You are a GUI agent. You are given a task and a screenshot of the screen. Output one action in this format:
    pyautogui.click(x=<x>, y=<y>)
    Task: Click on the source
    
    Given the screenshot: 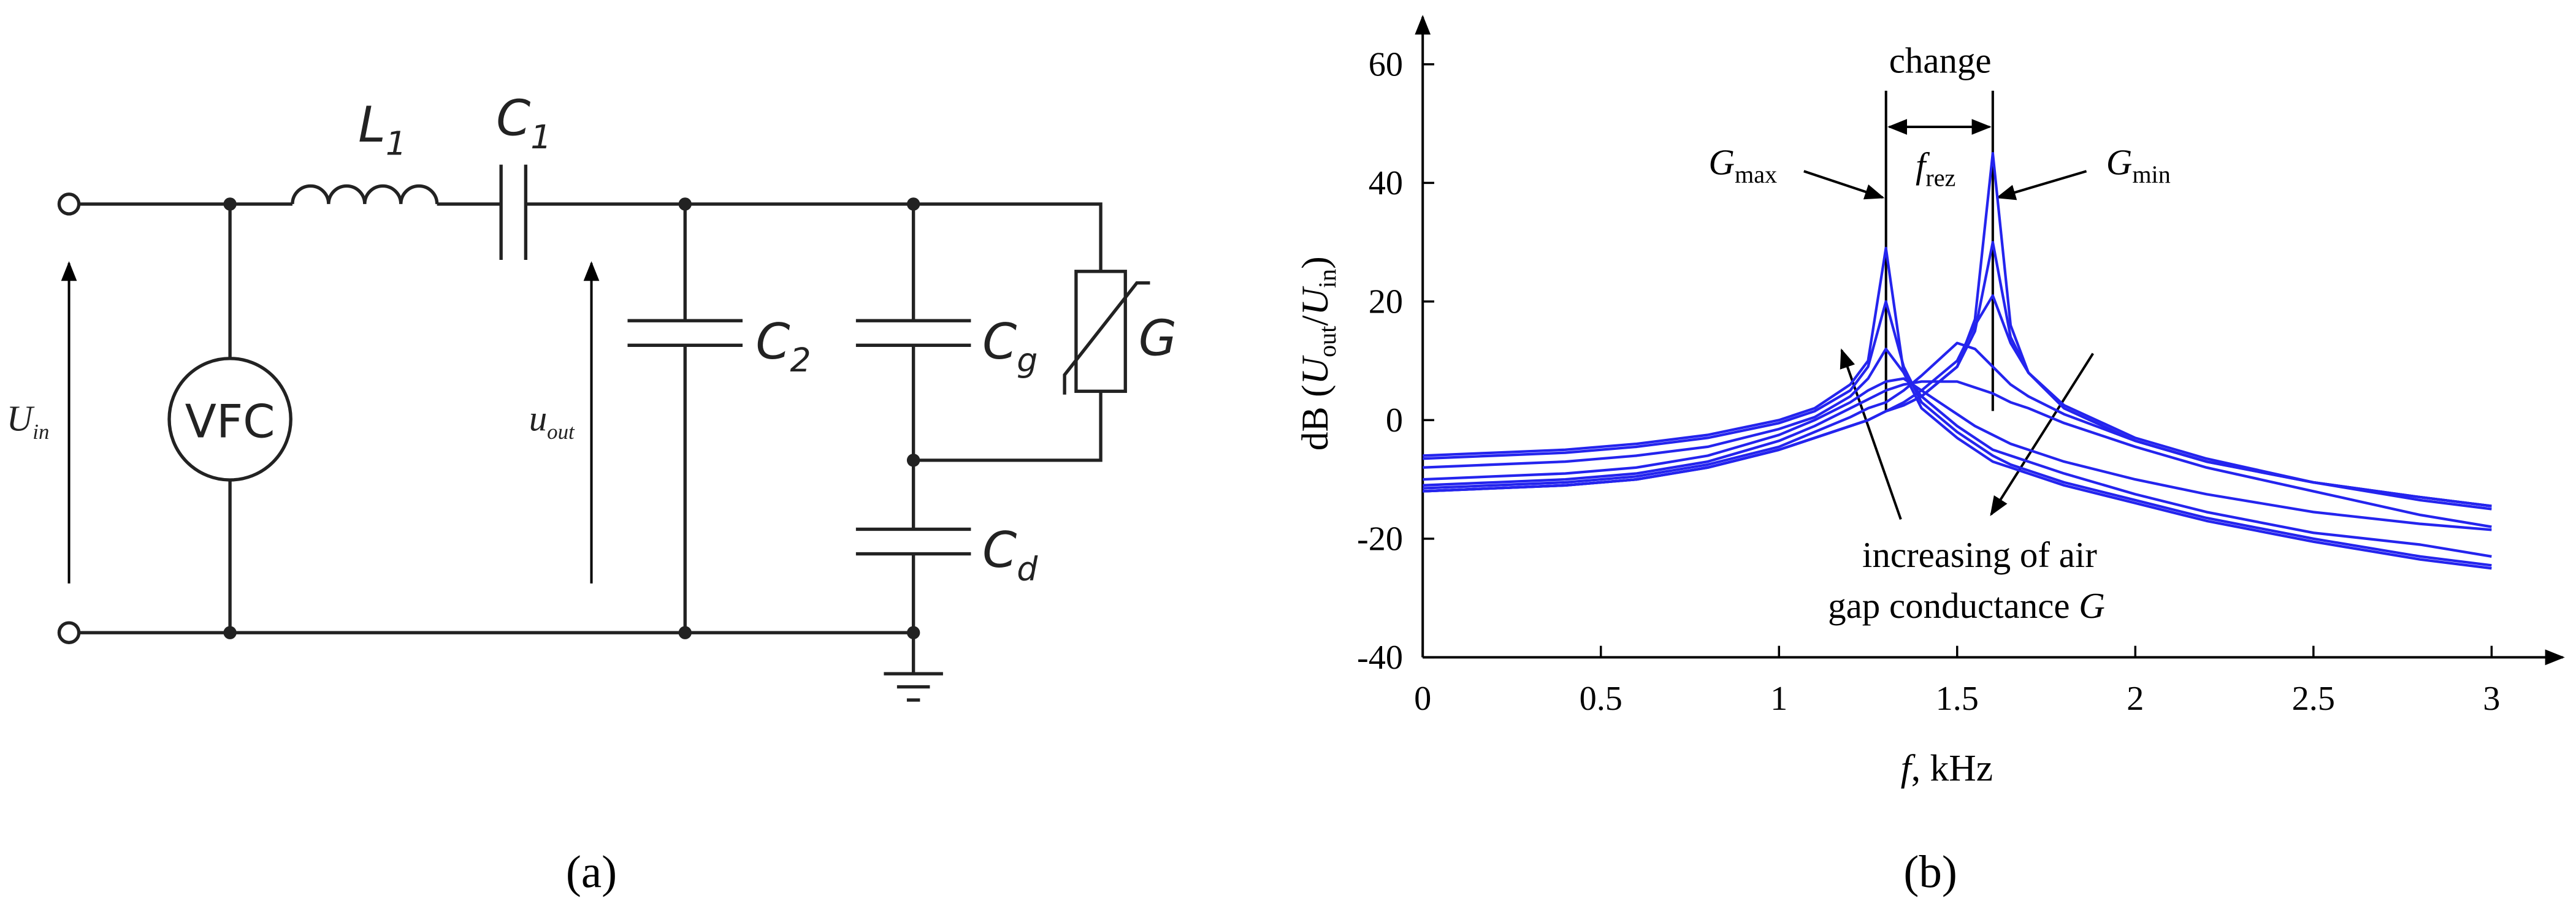 What is the action you would take?
    pyautogui.click(x=229, y=419)
    